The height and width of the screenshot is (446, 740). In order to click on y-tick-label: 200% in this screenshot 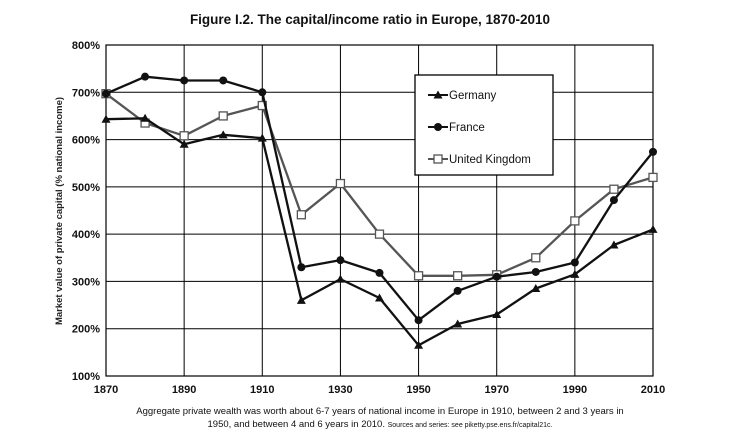, I will do `click(86, 330)`.